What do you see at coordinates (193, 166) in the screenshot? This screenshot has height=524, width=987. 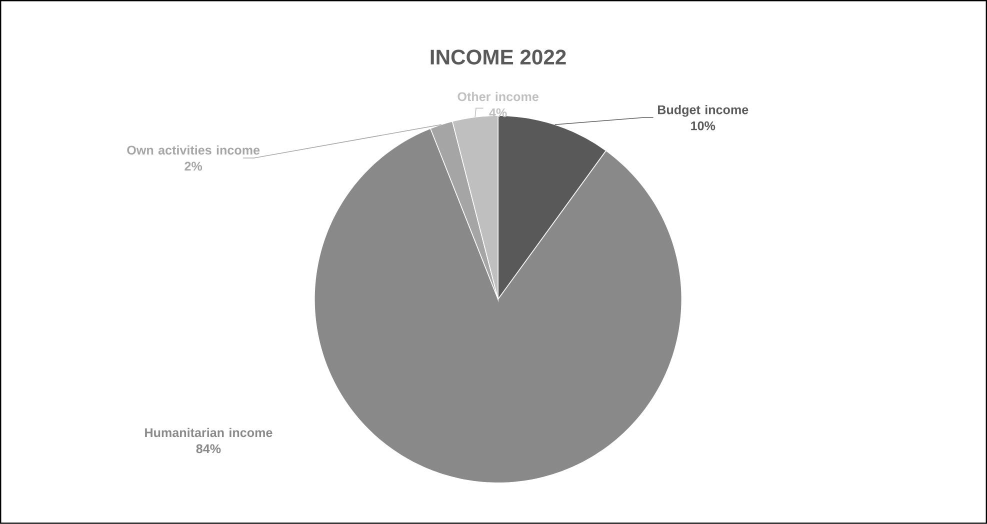 I see `data-label: 2%` at bounding box center [193, 166].